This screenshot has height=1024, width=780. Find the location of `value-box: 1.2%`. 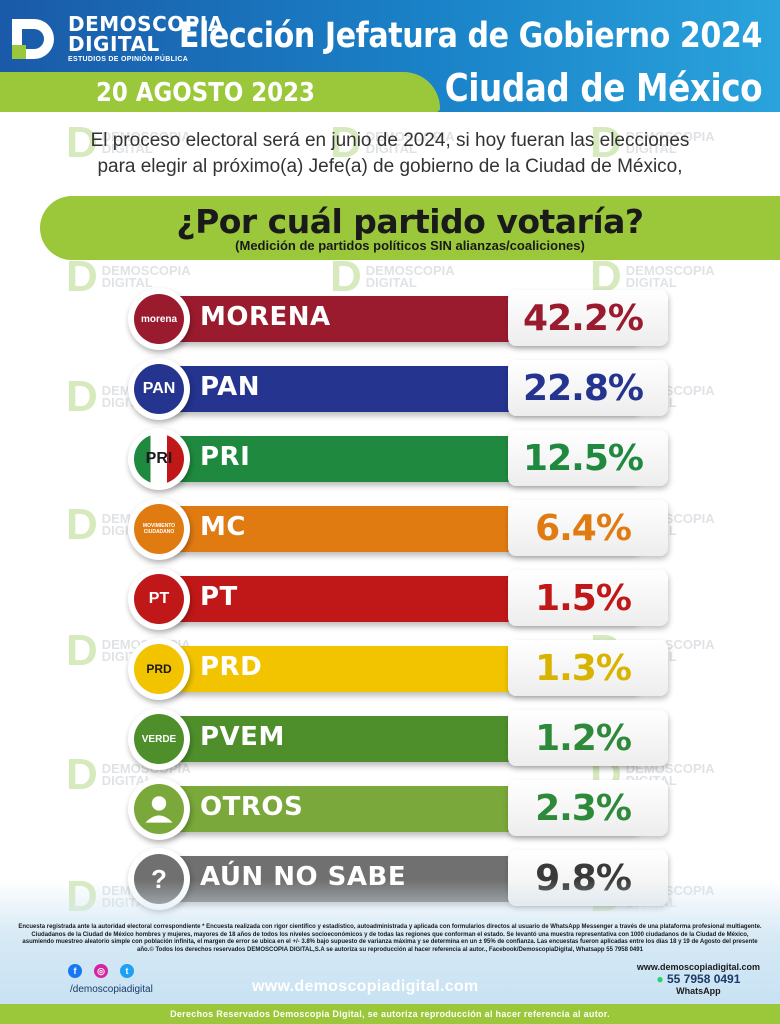

value-box: 1.2% is located at coordinates (588, 738).